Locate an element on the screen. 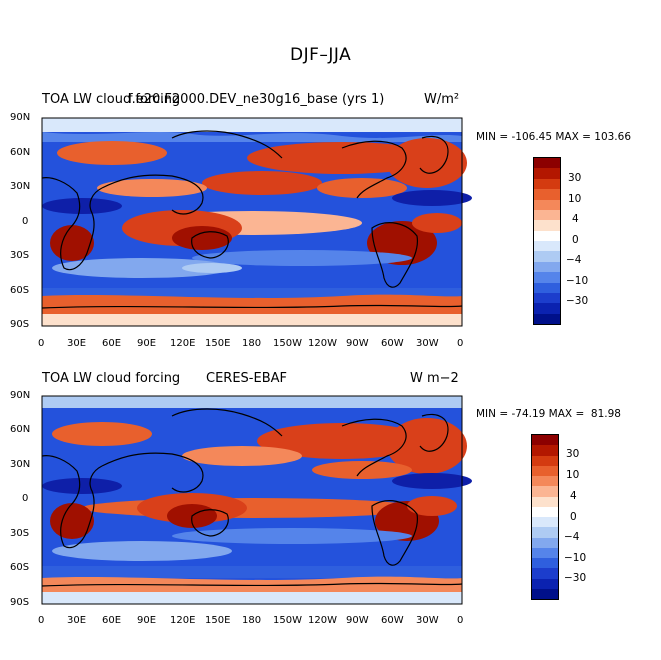  panel2-lon-tick: 150E is located at coordinates (218, 620).